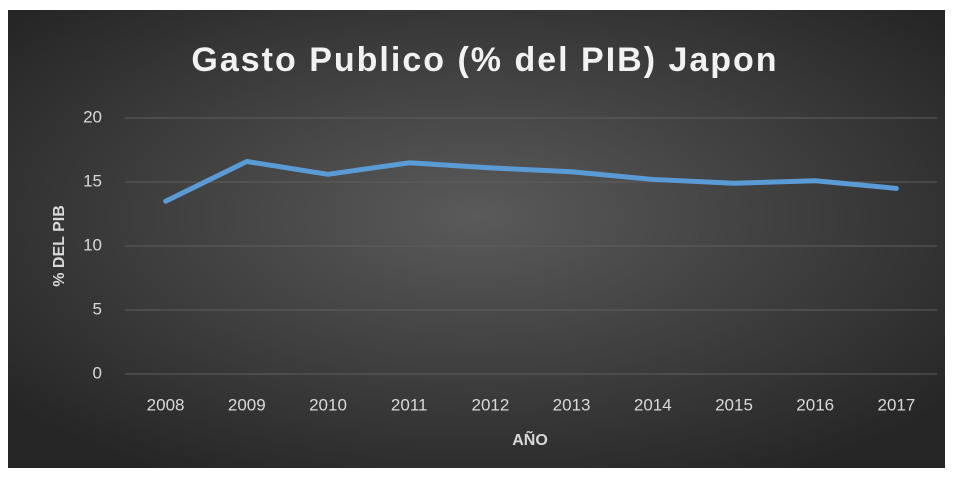  I want to click on x-tick-label: 2008, so click(166, 404).